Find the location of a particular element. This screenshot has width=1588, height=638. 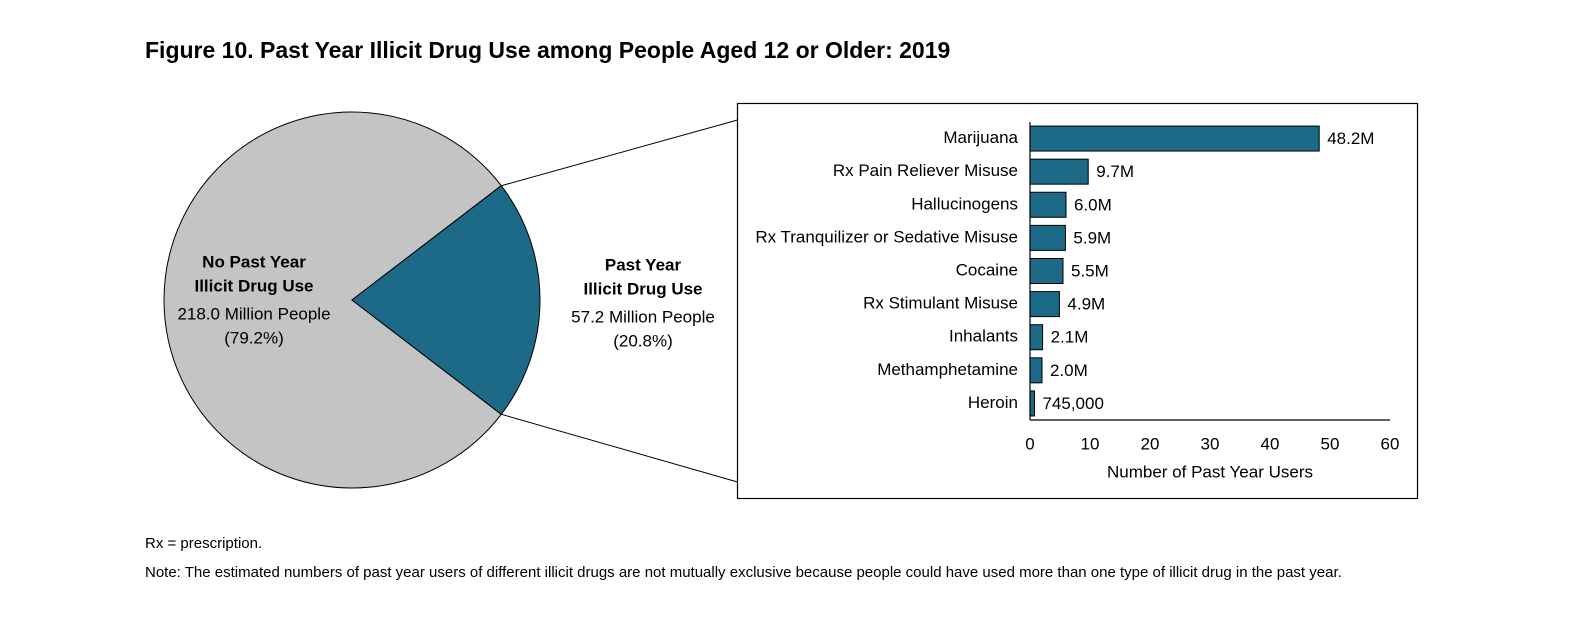

value-label: 9.7M is located at coordinates (1115, 171).